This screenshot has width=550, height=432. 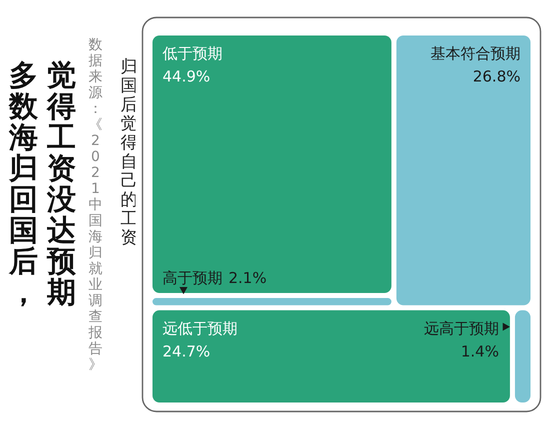 What do you see at coordinates (95, 205) in the screenshot?
I see `text: 数据来源：《2021 中国海归就业调查报告》` at bounding box center [95, 205].